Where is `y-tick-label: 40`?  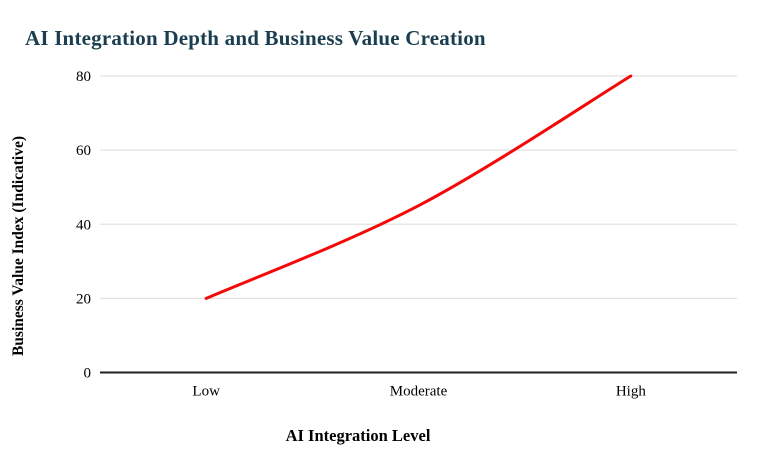 y-tick-label: 40 is located at coordinates (83, 225).